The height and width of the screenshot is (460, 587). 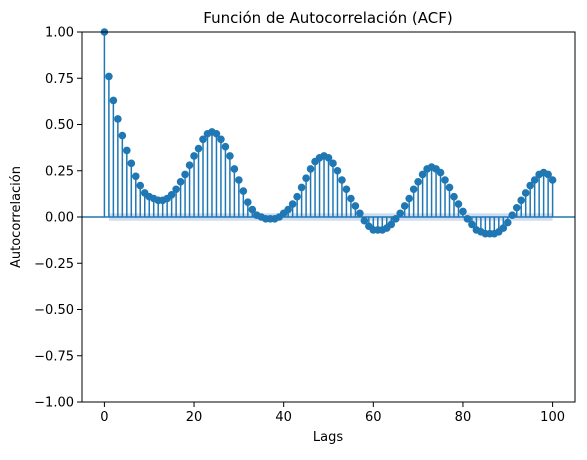 I want to click on x-axis-label: Lags, so click(x=328, y=437).